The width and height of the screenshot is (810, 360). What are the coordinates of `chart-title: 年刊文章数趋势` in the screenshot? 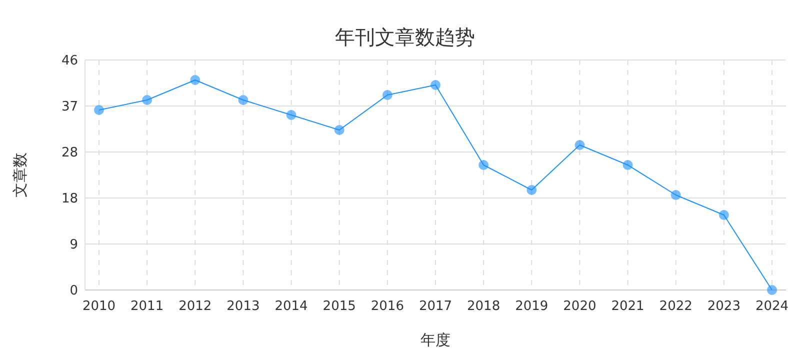 It's located at (405, 37).